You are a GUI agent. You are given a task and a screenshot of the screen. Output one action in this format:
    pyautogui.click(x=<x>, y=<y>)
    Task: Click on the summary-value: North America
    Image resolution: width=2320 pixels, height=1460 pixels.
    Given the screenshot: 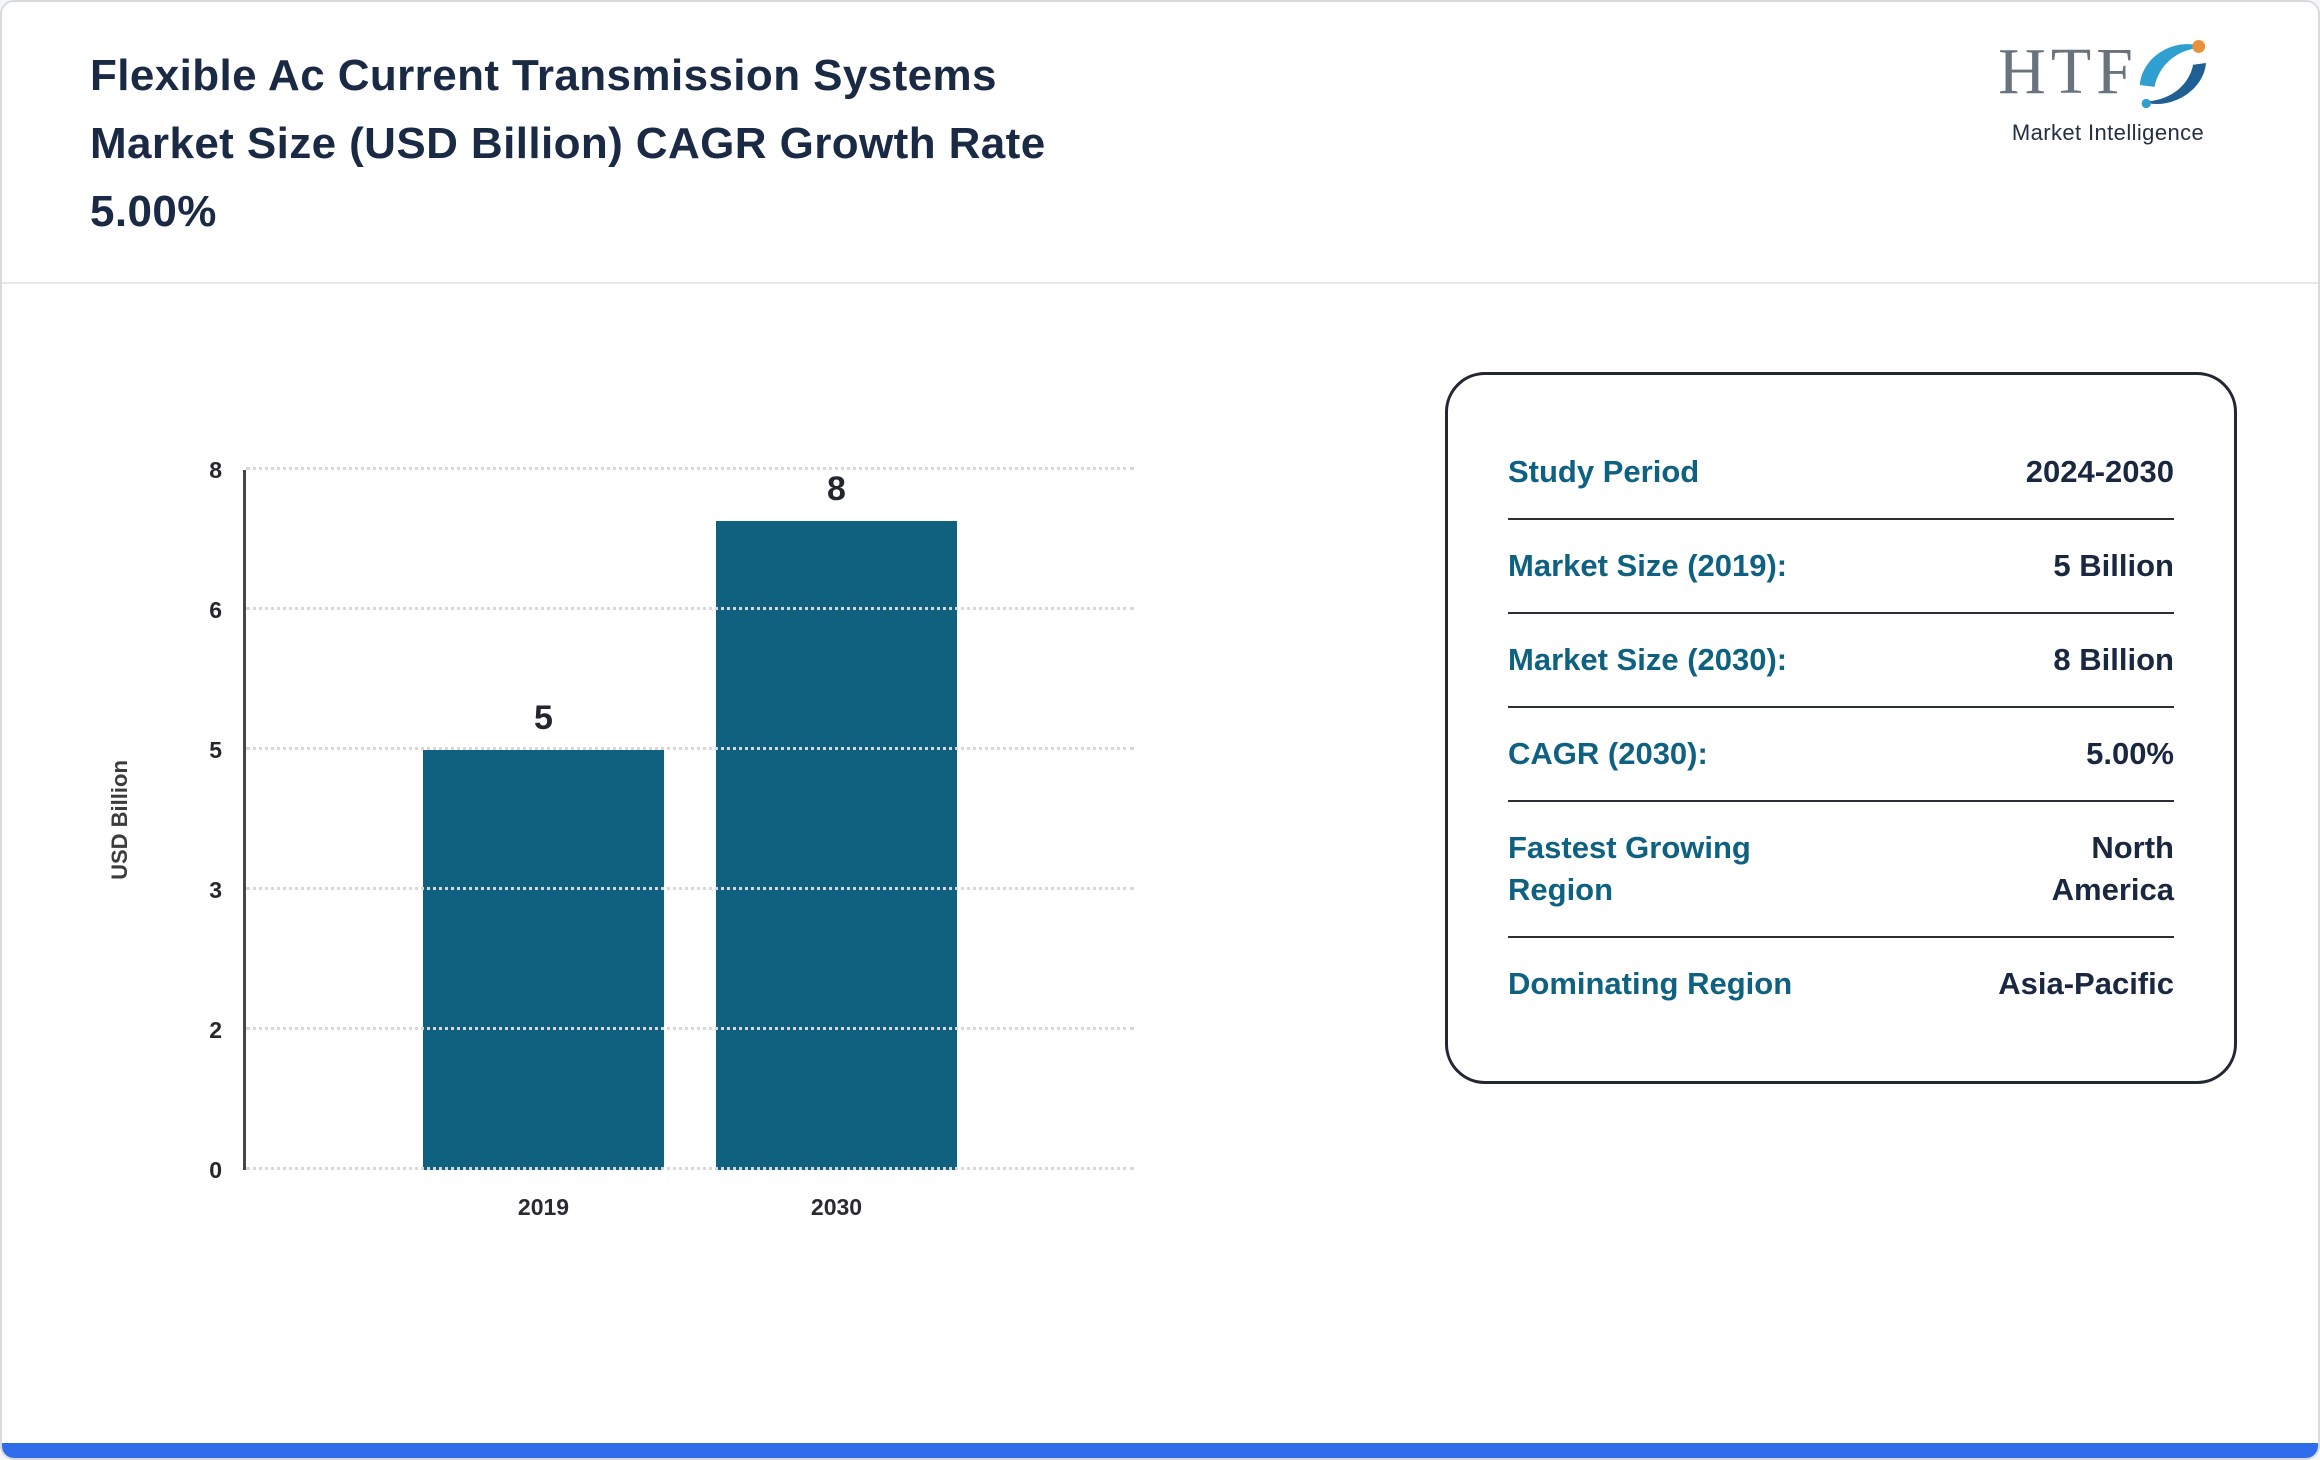 What is the action you would take?
    pyautogui.click(x=2112, y=868)
    